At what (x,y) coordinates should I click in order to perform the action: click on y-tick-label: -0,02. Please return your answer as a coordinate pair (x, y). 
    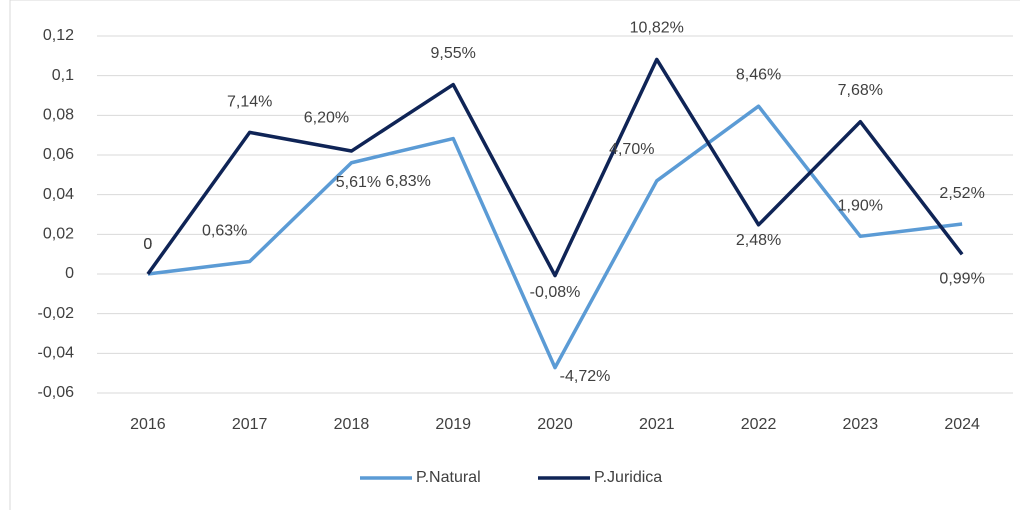
    Looking at the image, I should click on (56, 313).